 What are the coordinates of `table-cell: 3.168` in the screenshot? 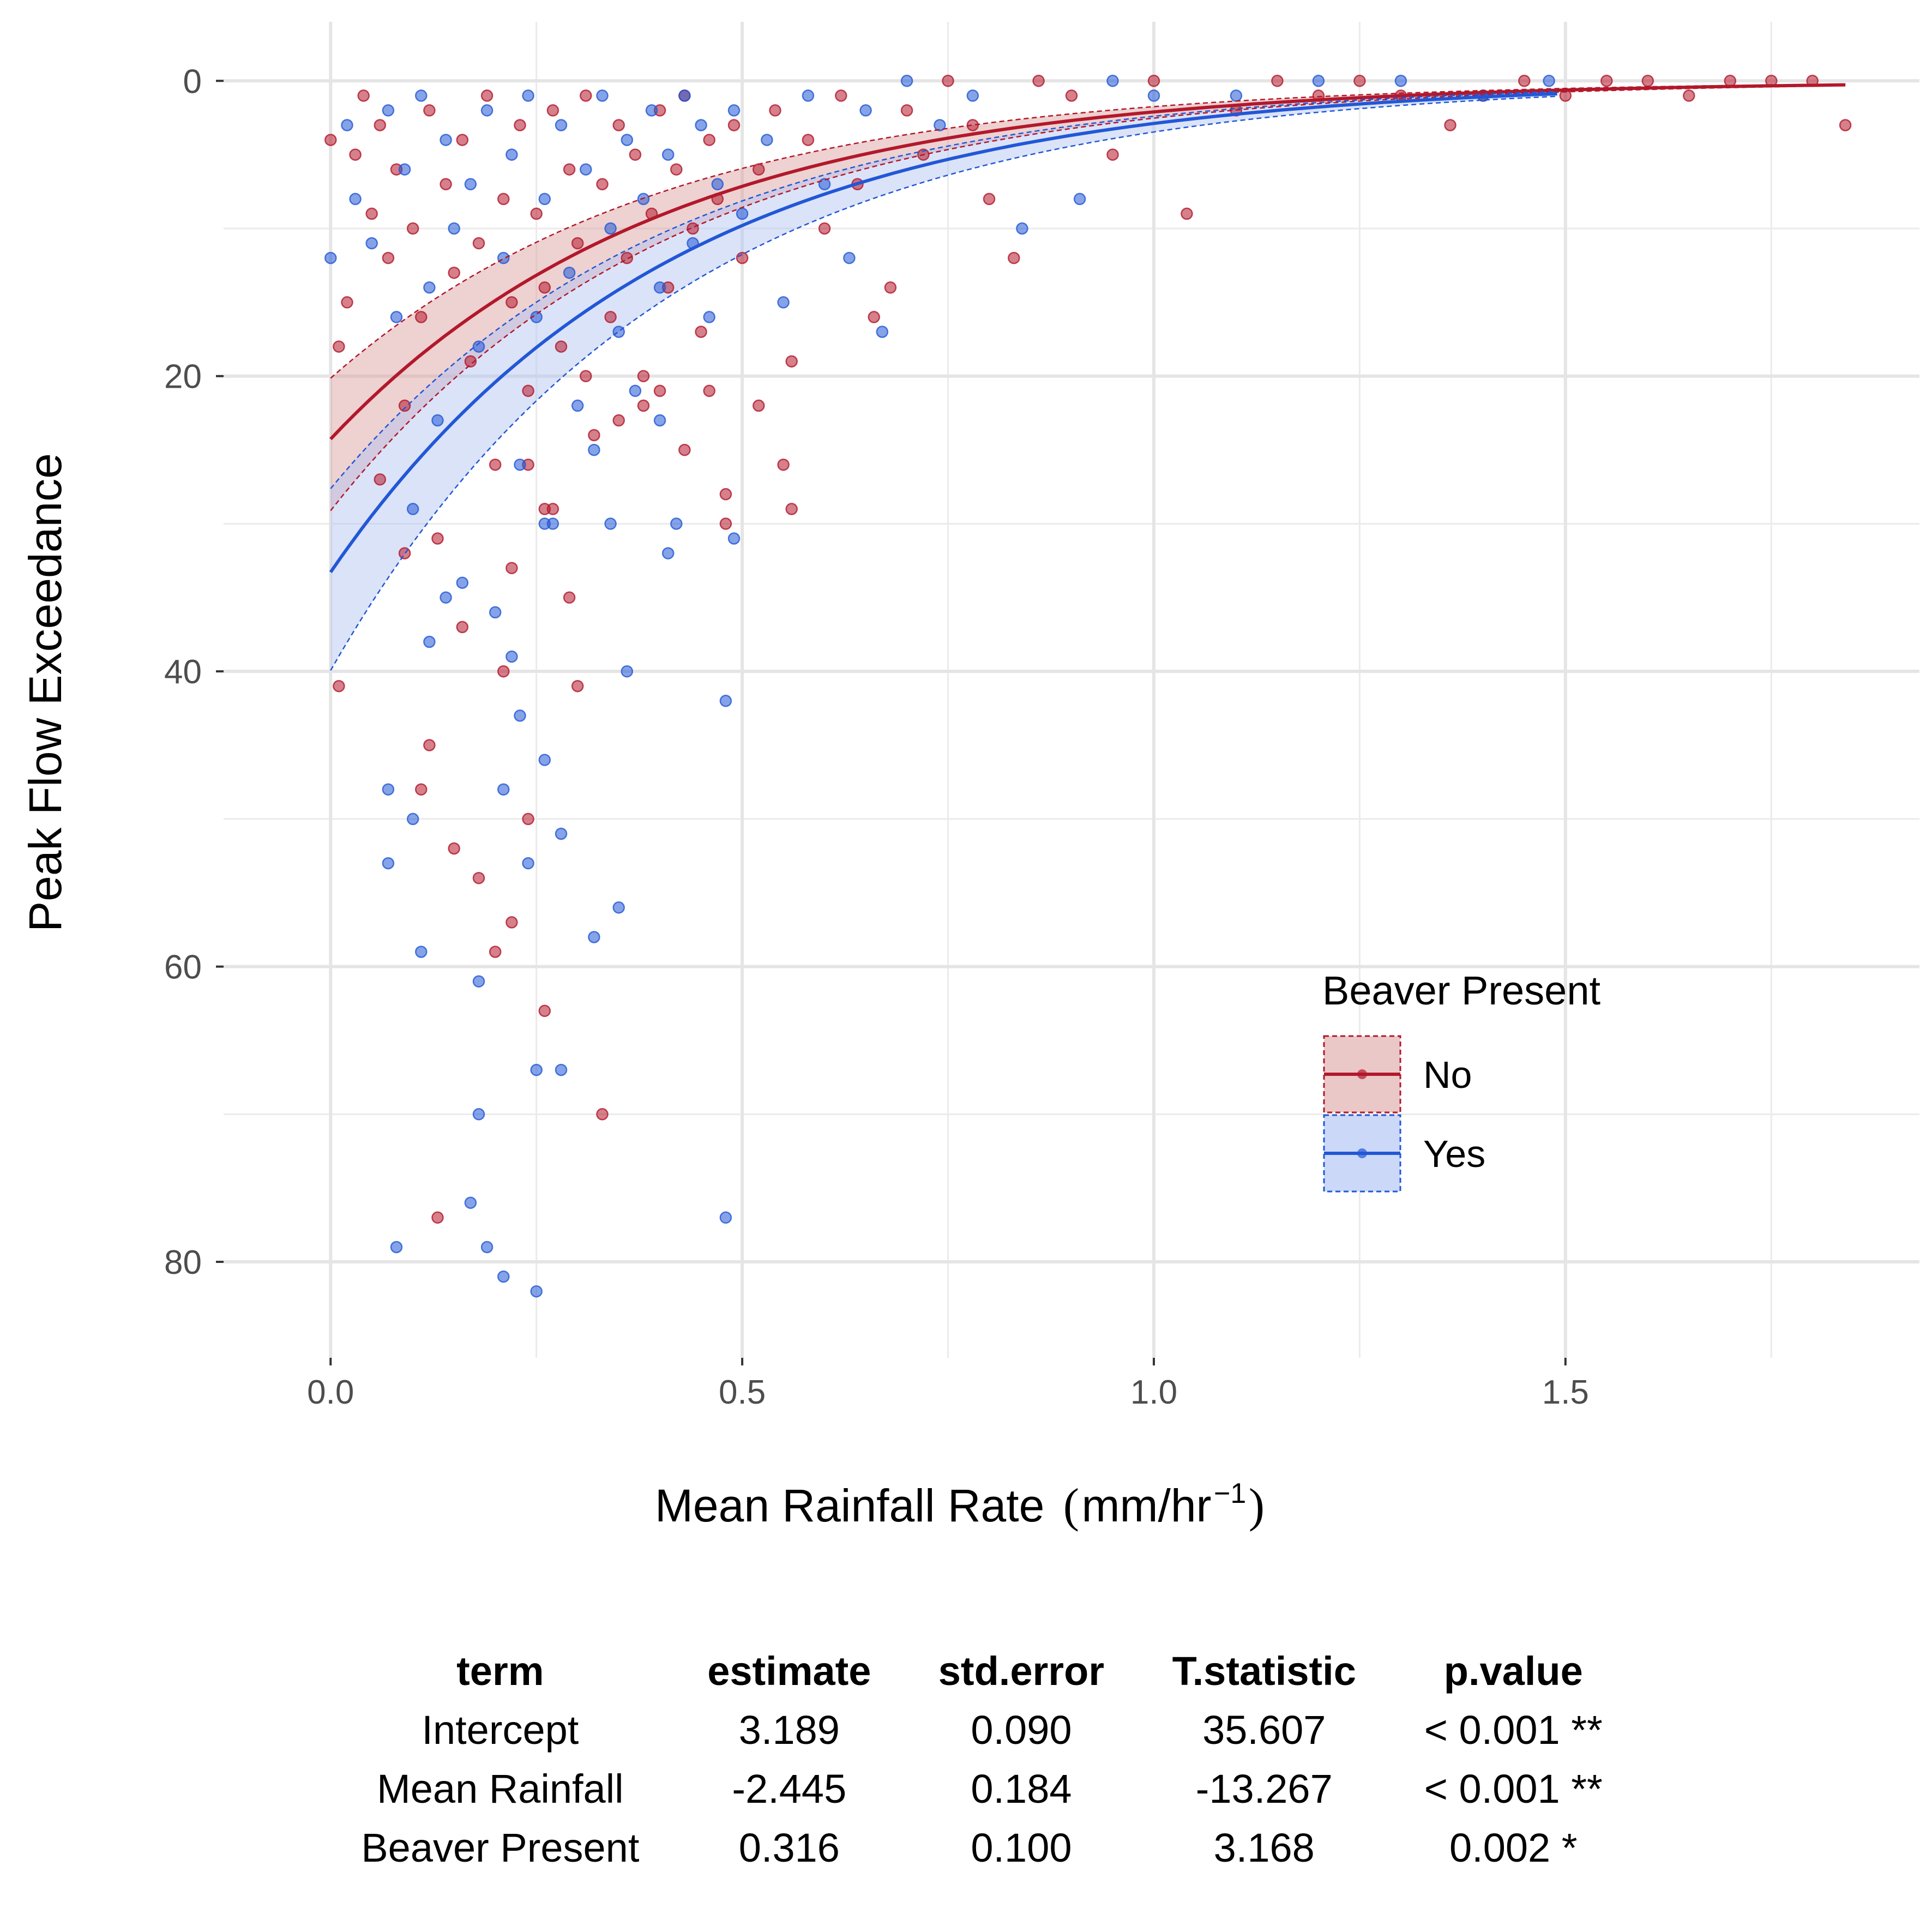 It's located at (1264, 1847).